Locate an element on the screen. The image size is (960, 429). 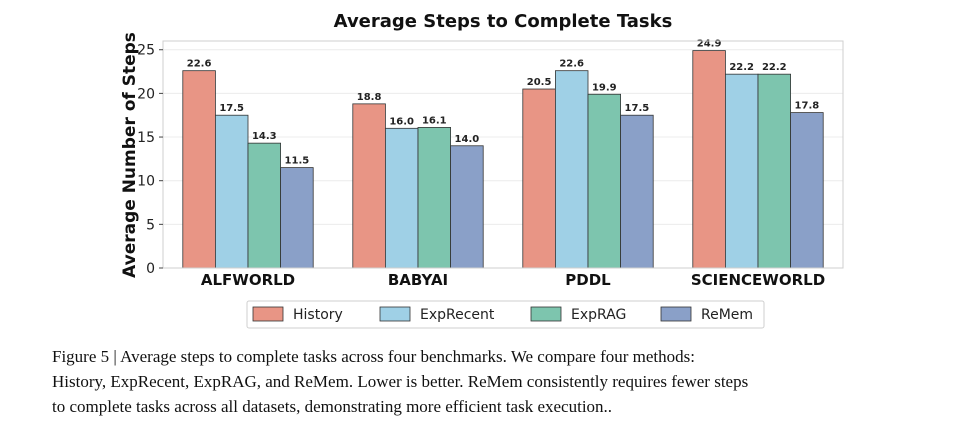
data-label: 17.8 is located at coordinates (807, 106).